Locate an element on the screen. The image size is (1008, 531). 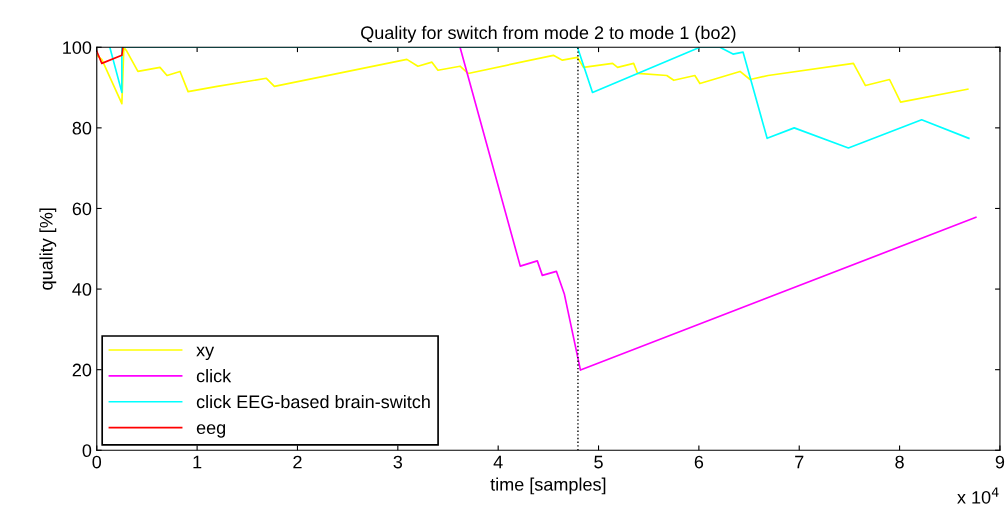
legend-label: click is located at coordinates (214, 376).